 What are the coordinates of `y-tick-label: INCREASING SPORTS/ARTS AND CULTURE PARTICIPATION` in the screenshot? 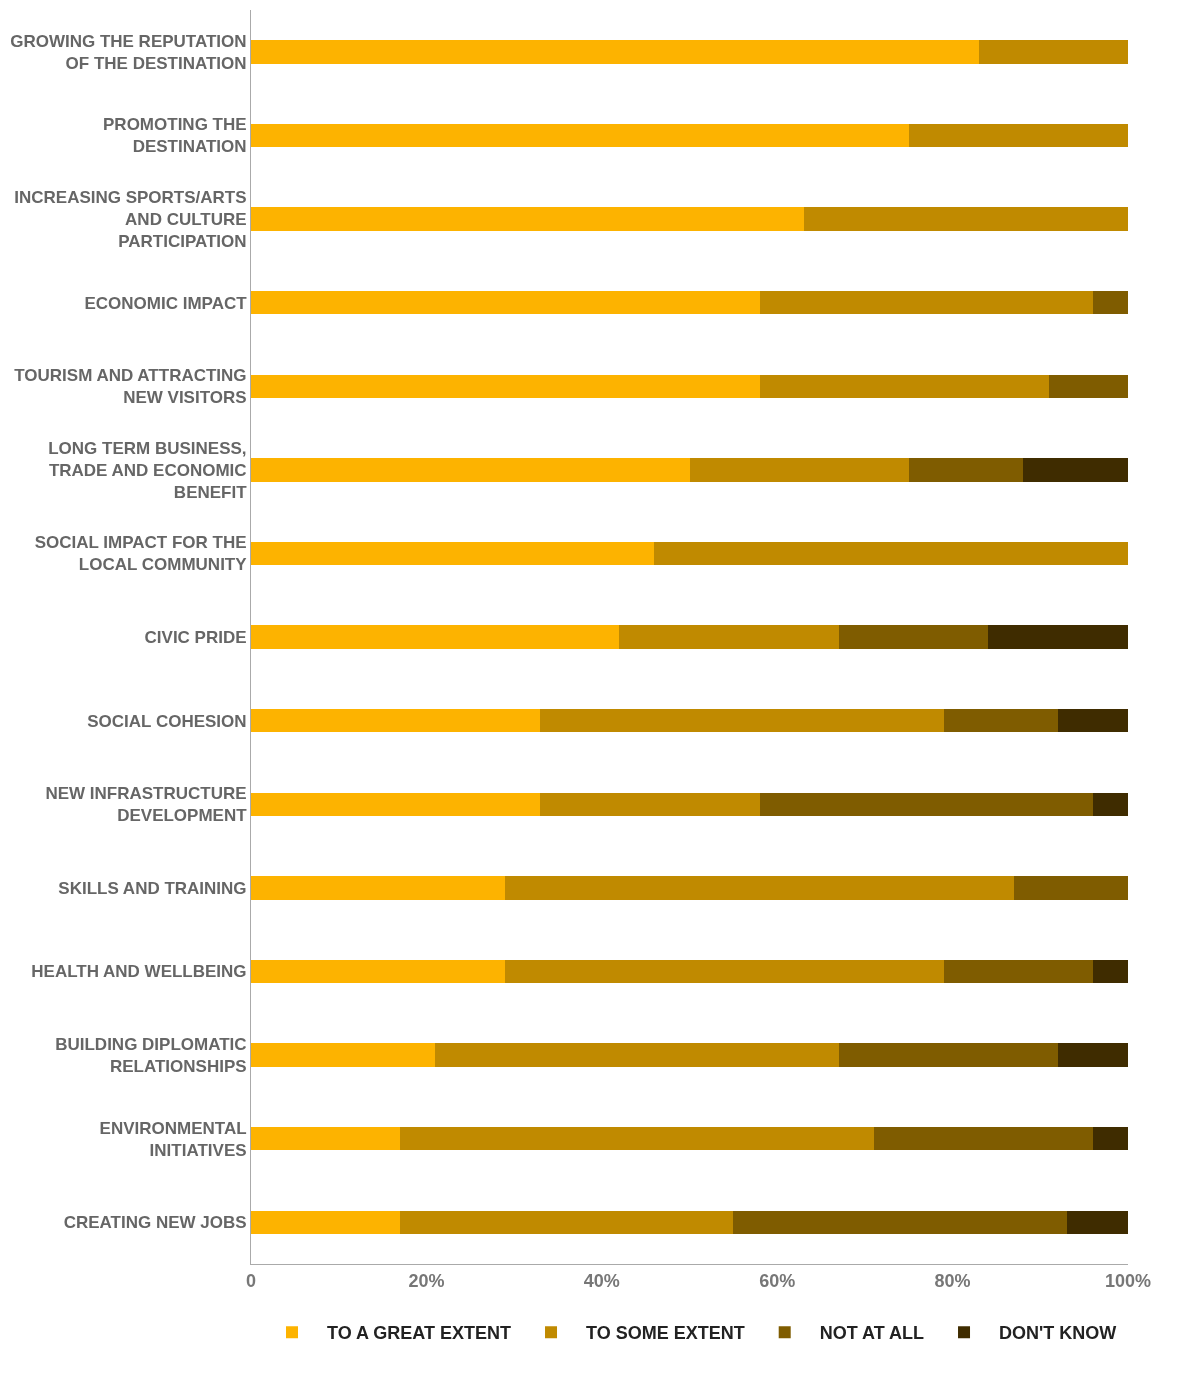 It's located at (130, 219).